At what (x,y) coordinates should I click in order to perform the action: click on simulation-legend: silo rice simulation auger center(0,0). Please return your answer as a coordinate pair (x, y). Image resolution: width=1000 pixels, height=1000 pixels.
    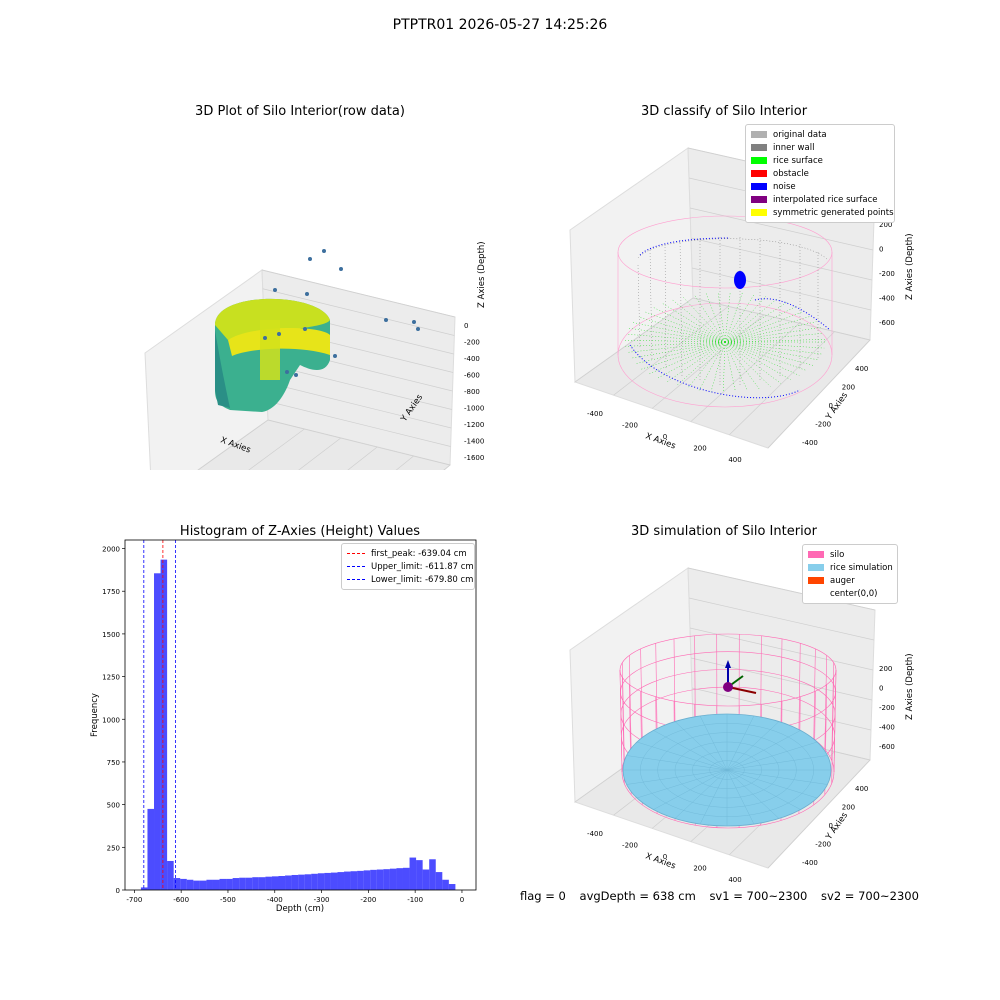
    Looking at the image, I should click on (850, 574).